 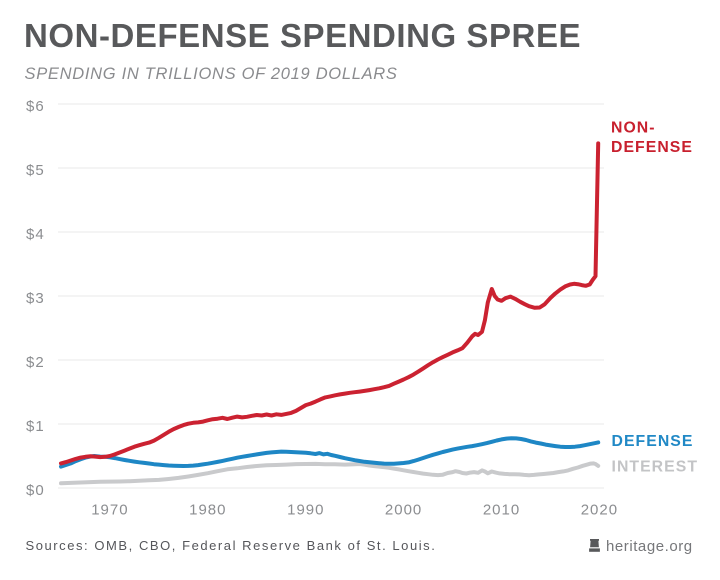 I want to click on svg-text: 2010, so click(x=501, y=510).